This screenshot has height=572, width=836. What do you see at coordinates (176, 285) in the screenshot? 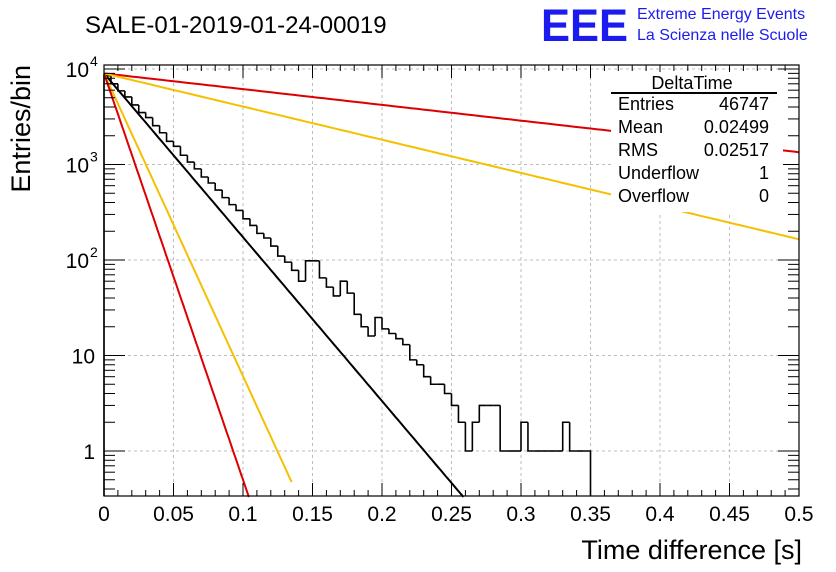
I see `fit-curve` at bounding box center [176, 285].